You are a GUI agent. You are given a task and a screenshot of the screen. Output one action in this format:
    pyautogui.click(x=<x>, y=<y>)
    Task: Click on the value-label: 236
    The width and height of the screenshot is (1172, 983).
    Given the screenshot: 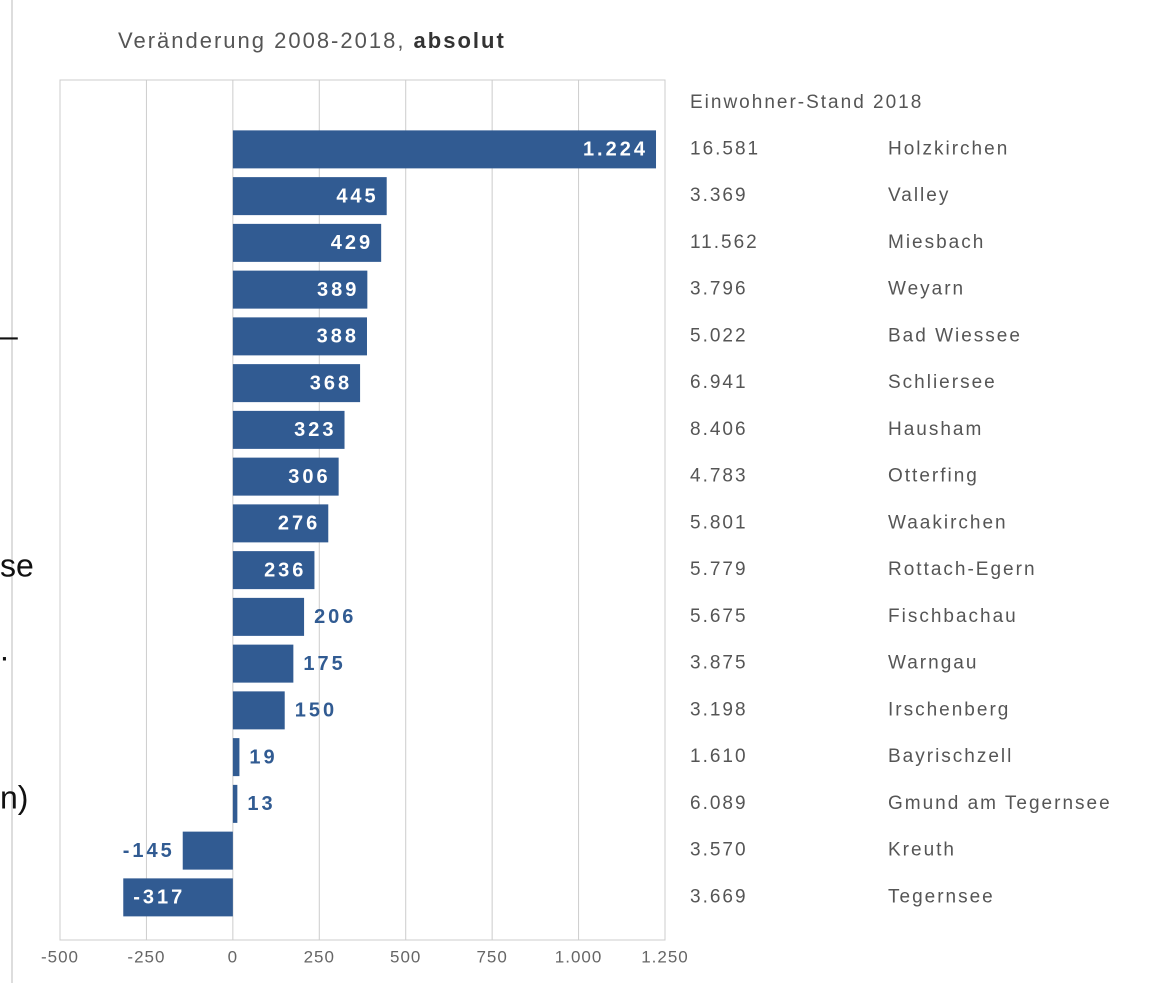 What is the action you would take?
    pyautogui.click(x=285, y=570)
    